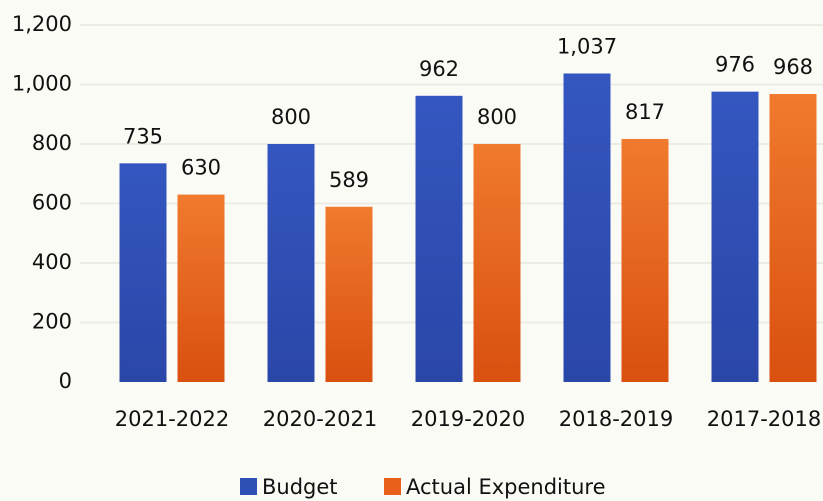  I want to click on value-label: 1,037, so click(587, 46).